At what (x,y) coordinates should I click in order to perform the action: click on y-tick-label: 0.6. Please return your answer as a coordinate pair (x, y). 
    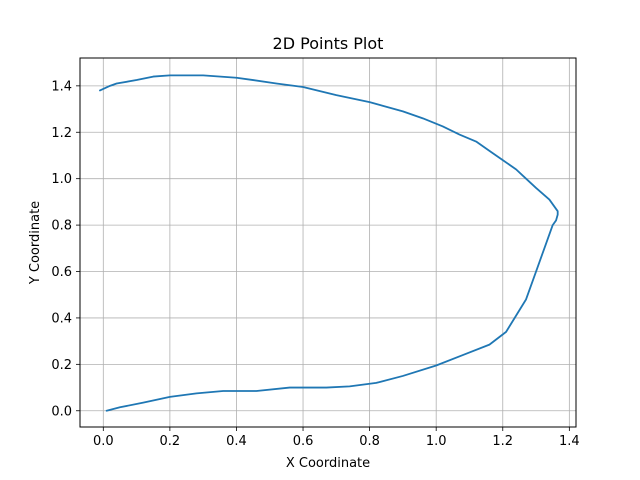
    Looking at the image, I should click on (61, 272).